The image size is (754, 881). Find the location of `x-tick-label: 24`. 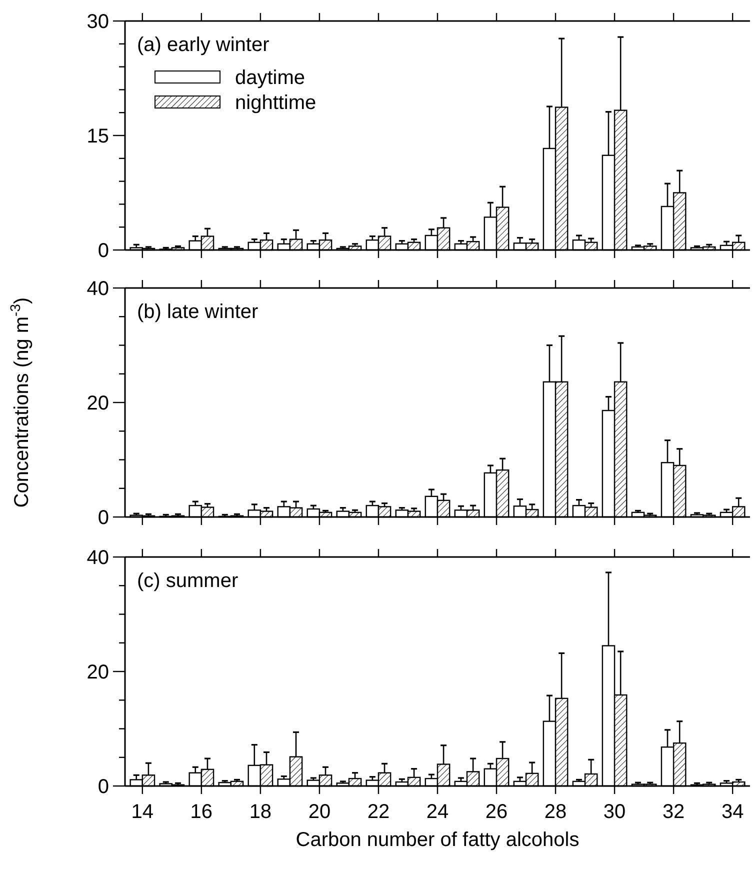

x-tick-label: 24 is located at coordinates (437, 812).